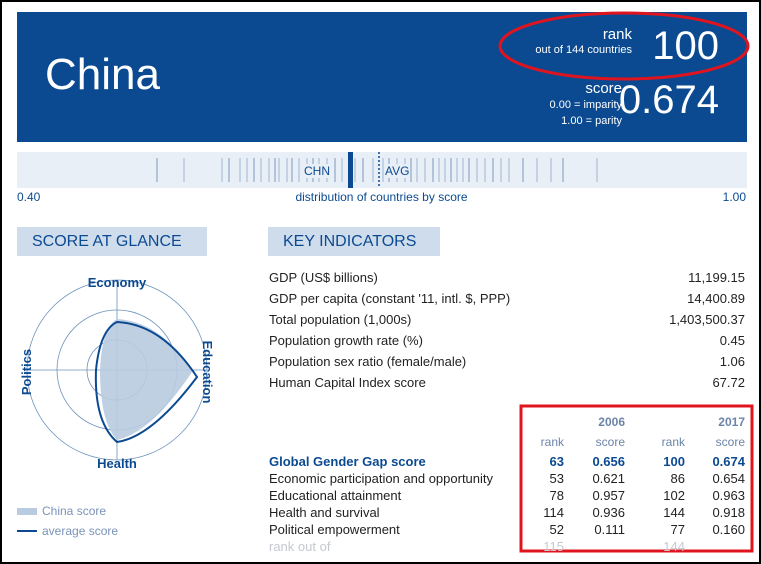 The height and width of the screenshot is (564, 761). I want to click on cell: 0.963, so click(728, 495).